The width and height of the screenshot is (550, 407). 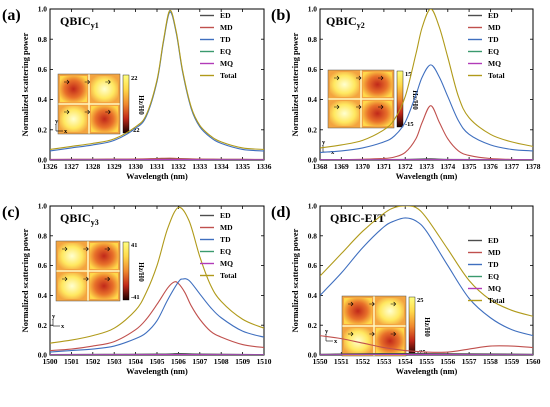 What do you see at coordinates (345, 22) in the screenshot?
I see `chart-title: QBICy2` at bounding box center [345, 22].